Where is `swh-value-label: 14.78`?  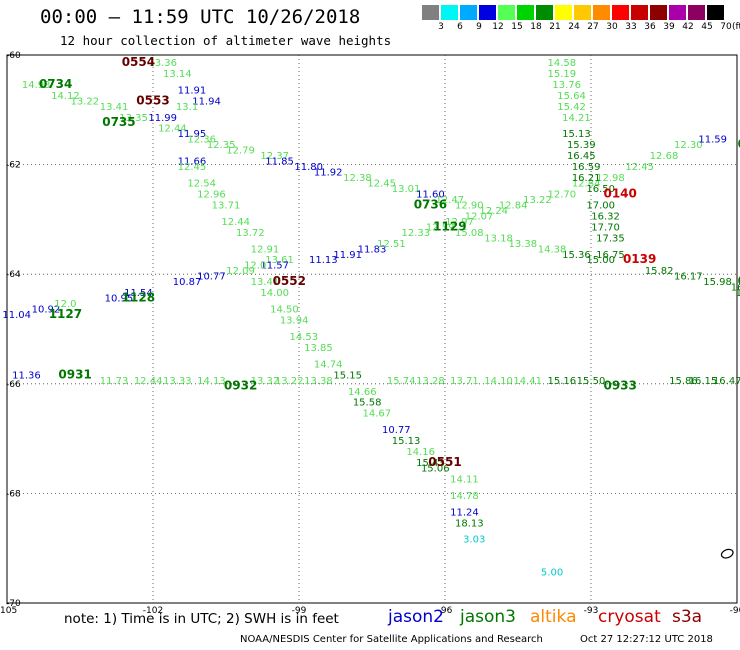 swh-value-label: 14.78 is located at coordinates (464, 496).